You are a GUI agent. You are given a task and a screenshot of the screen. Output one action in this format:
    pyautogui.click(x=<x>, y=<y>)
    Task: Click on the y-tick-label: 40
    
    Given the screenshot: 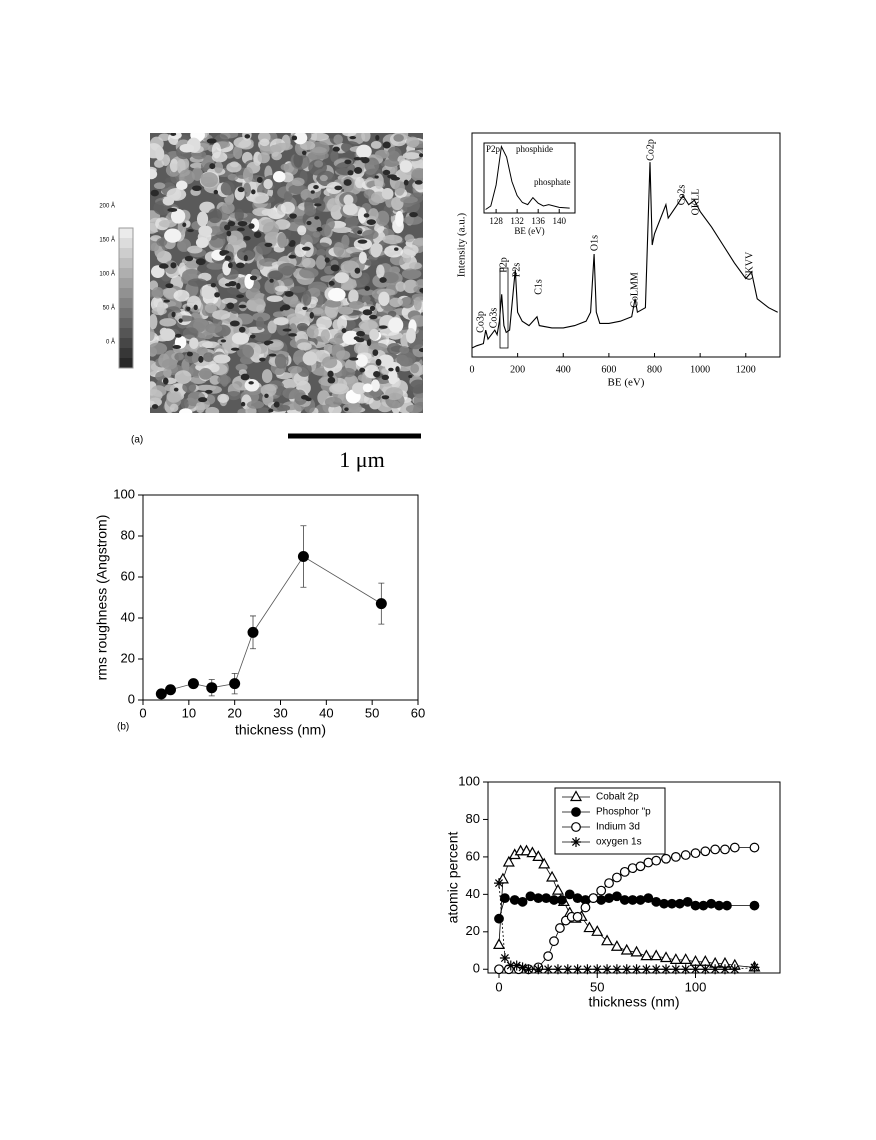 What is the action you would take?
    pyautogui.click(x=473, y=893)
    